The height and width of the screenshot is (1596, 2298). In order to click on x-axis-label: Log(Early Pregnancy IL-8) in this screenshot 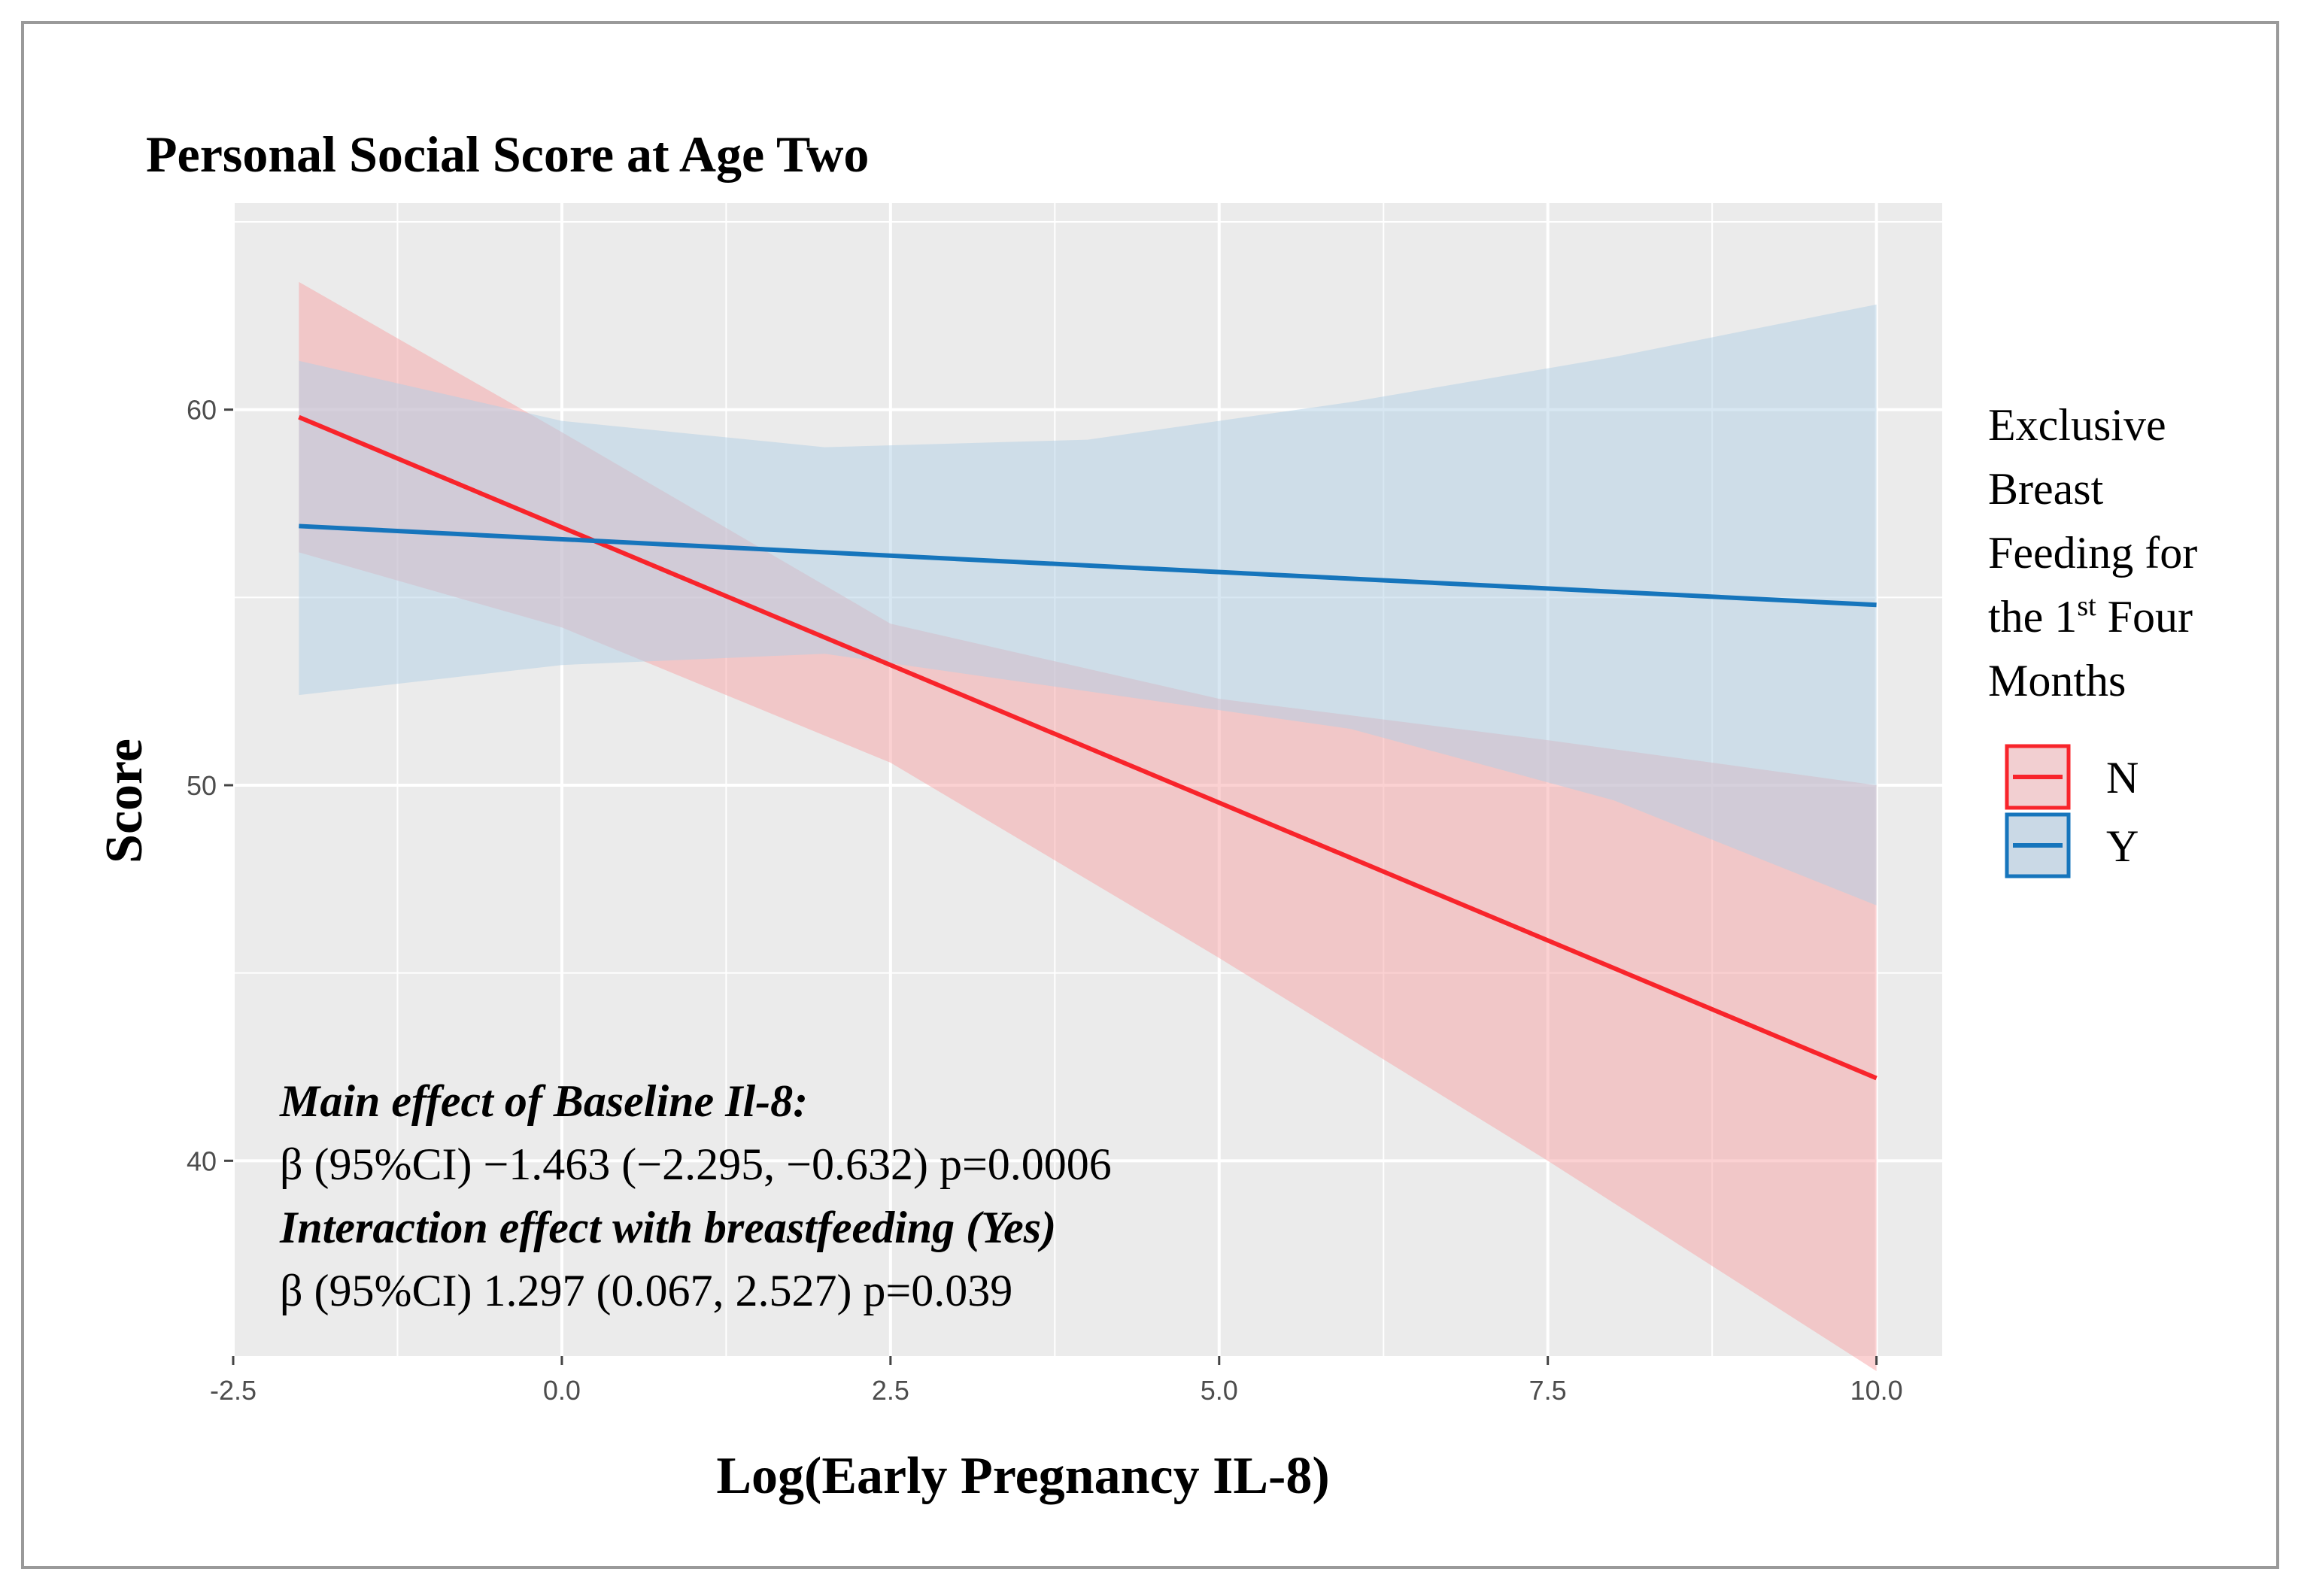, I will do `click(1022, 1476)`.